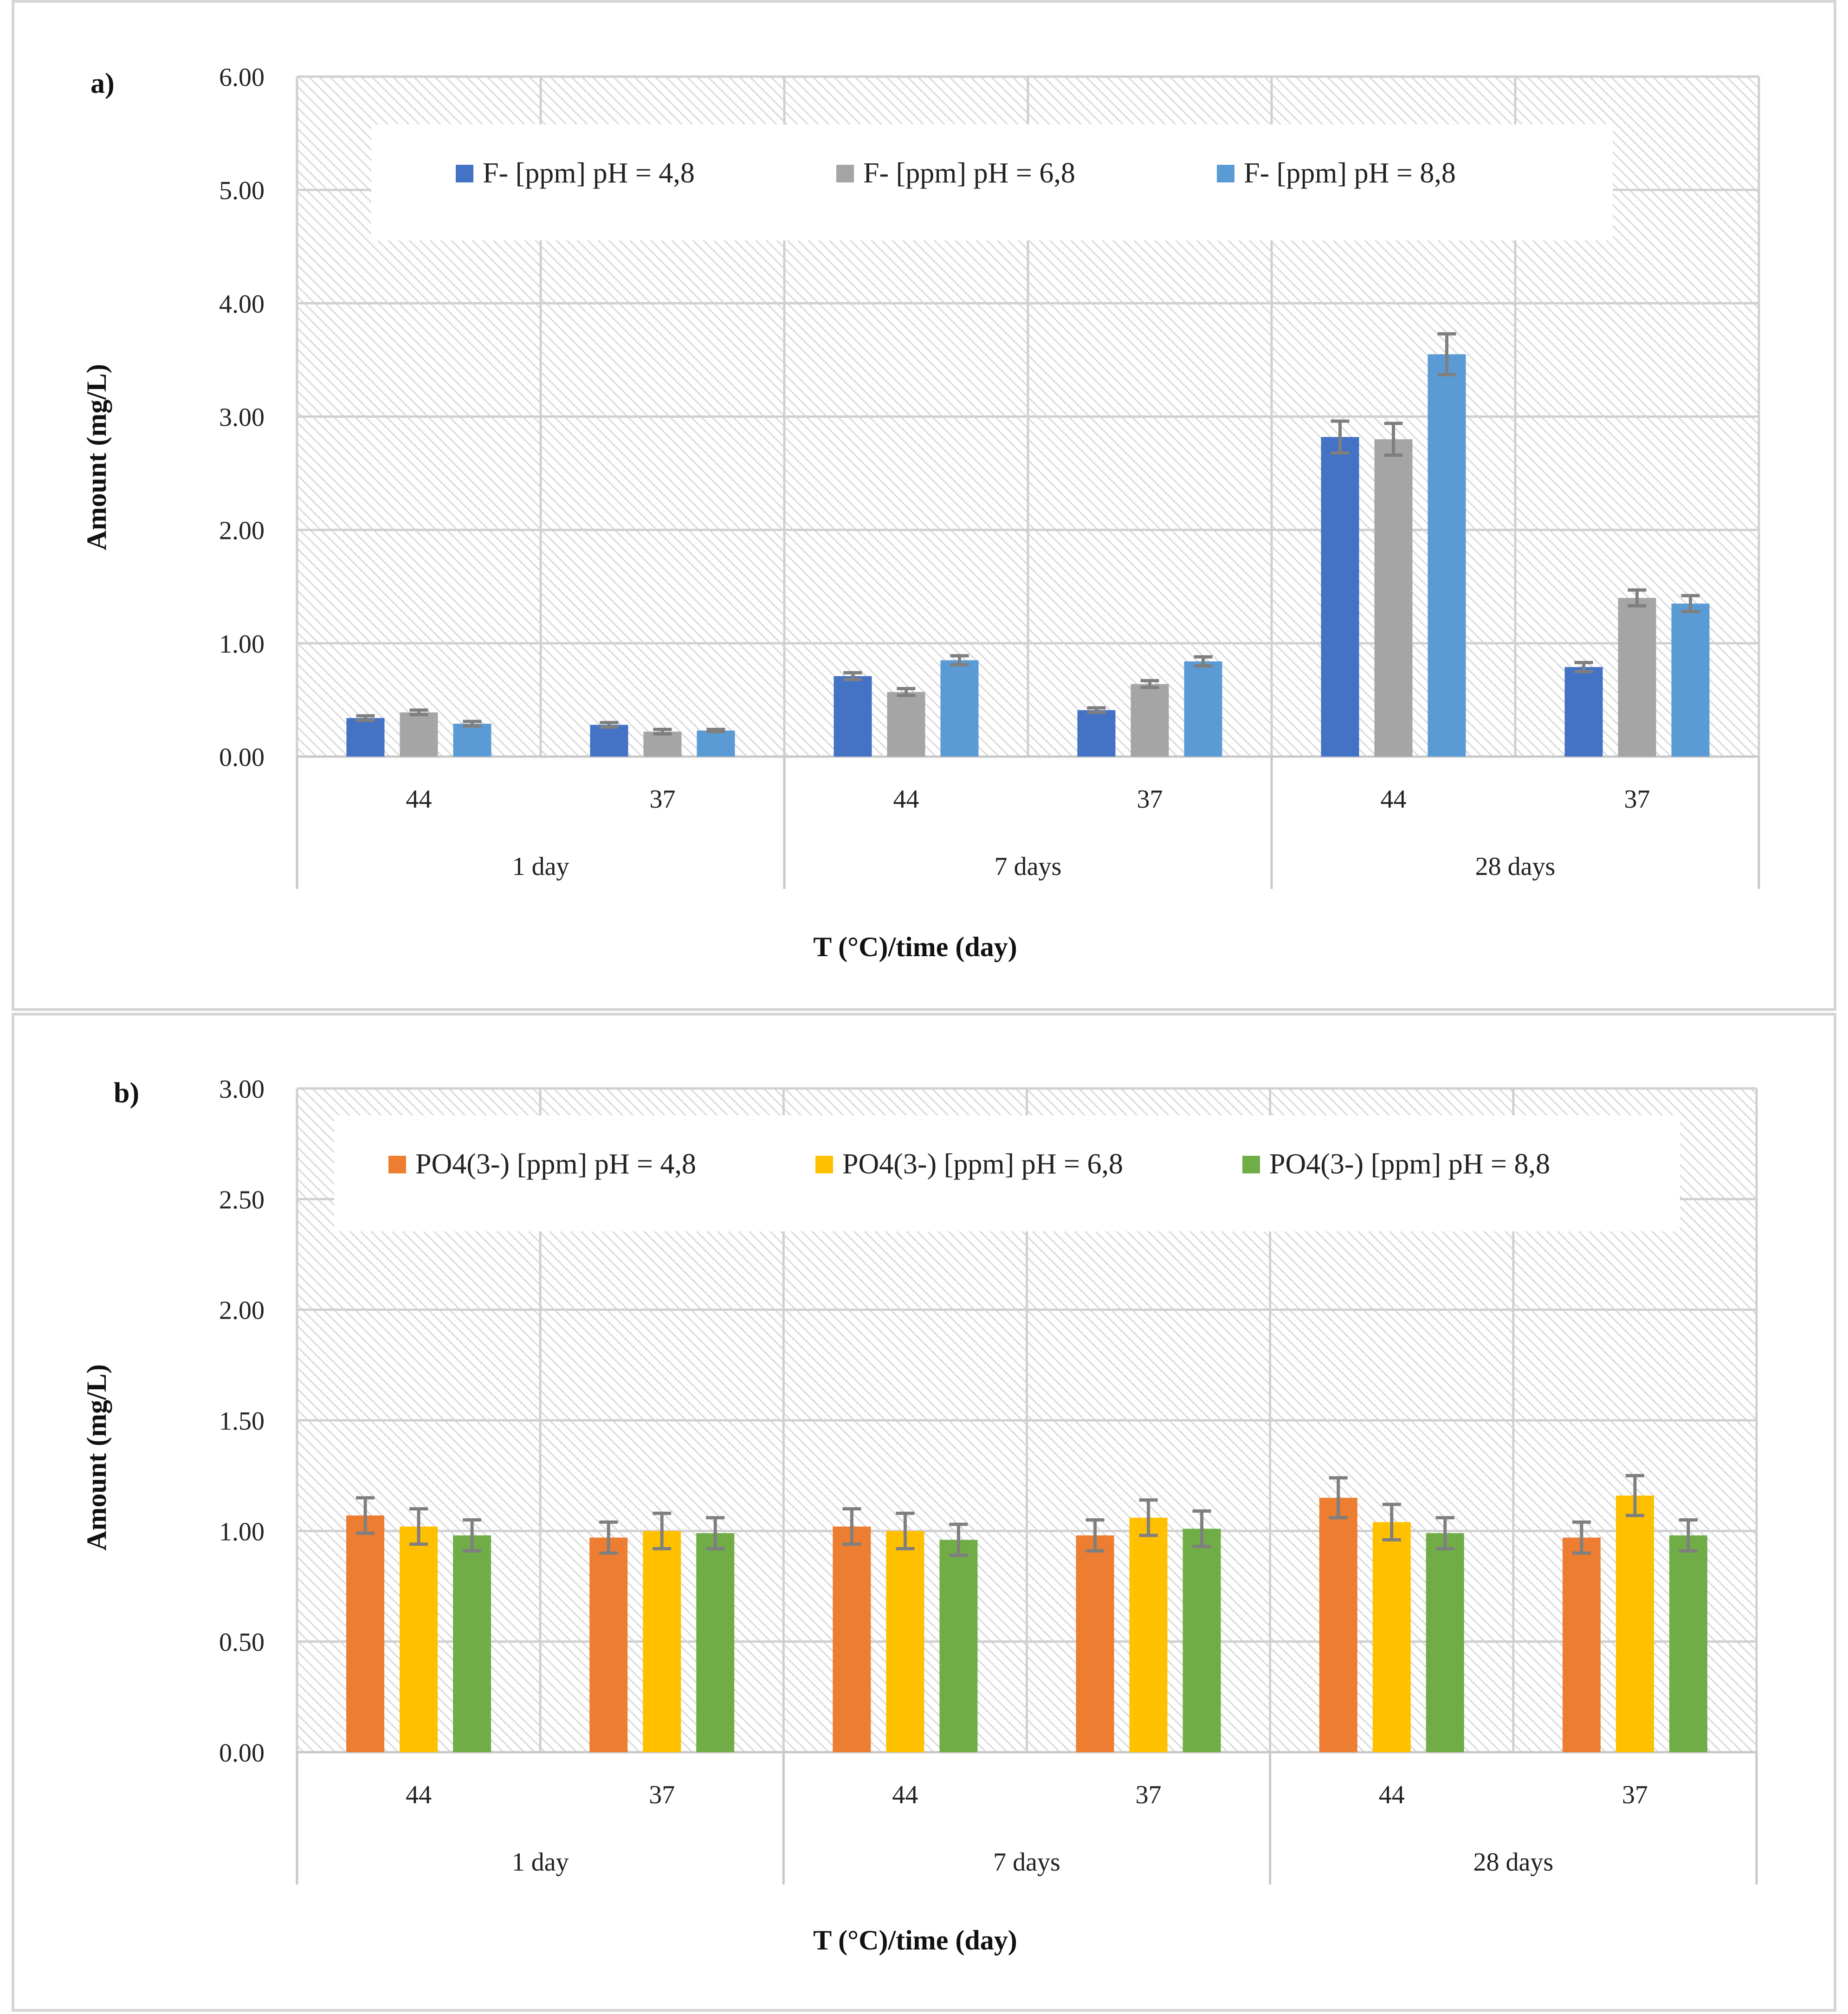 The image size is (1848, 2014). What do you see at coordinates (589, 173) in the screenshot?
I see `legend-label: F- [ppm] pH = 4,8` at bounding box center [589, 173].